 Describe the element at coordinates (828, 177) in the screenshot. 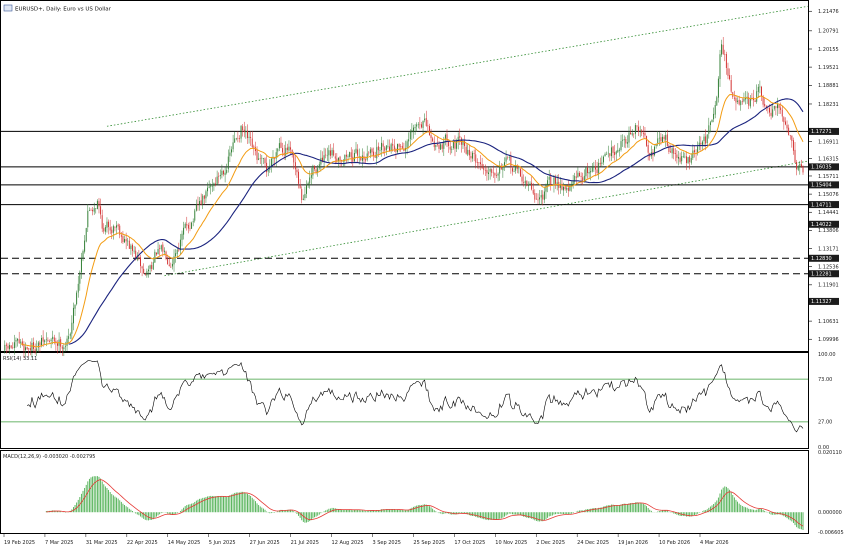

I see `price-tick-label: 1.15711` at that location.